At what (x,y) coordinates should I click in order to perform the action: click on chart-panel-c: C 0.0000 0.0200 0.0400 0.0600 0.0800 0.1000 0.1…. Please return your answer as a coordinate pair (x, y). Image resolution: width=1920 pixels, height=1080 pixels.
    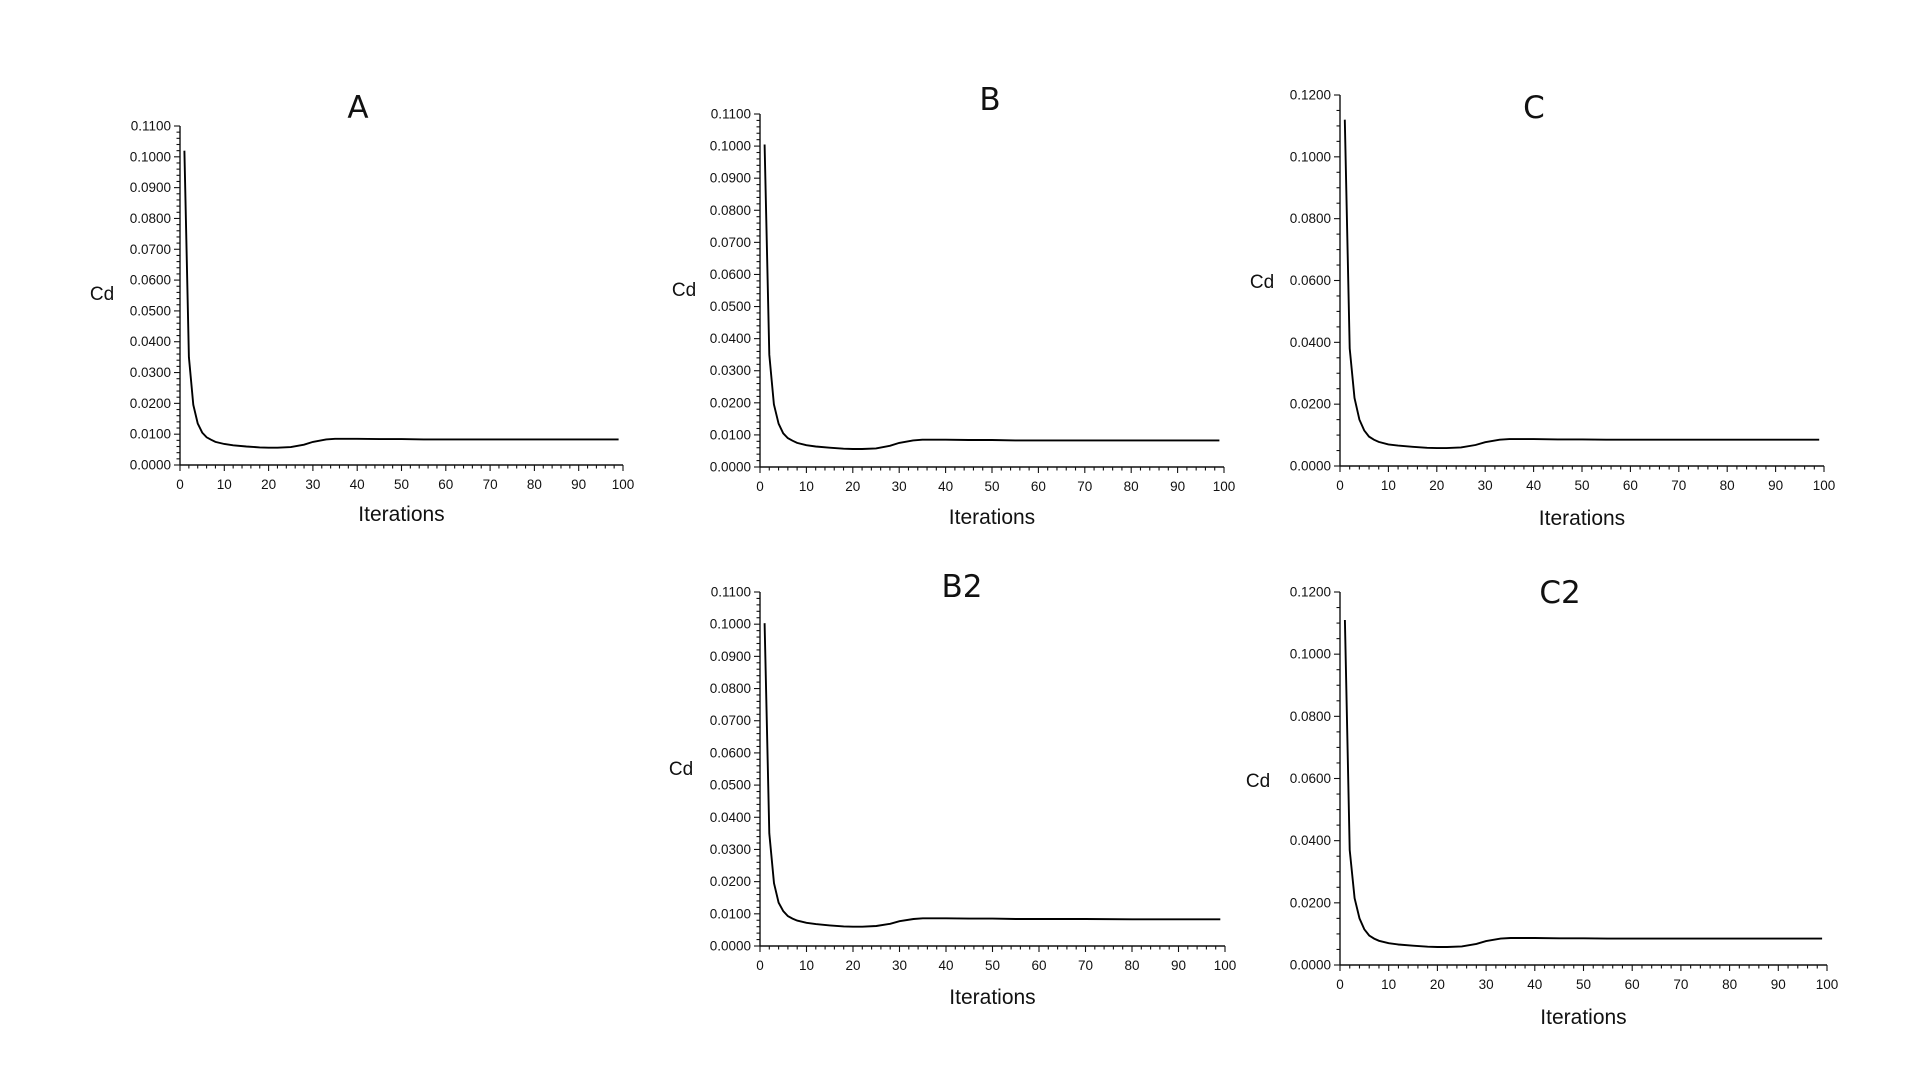
    Looking at the image, I should click on (1542, 309).